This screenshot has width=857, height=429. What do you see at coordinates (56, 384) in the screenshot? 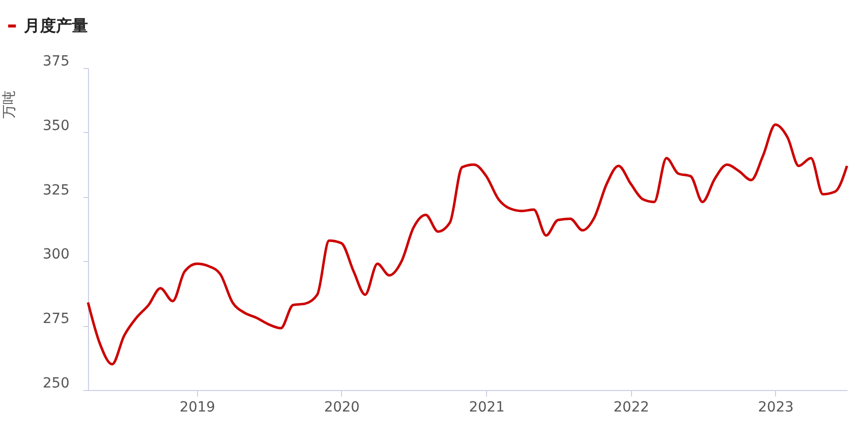
I see `y-tick-label: 250` at bounding box center [56, 384].